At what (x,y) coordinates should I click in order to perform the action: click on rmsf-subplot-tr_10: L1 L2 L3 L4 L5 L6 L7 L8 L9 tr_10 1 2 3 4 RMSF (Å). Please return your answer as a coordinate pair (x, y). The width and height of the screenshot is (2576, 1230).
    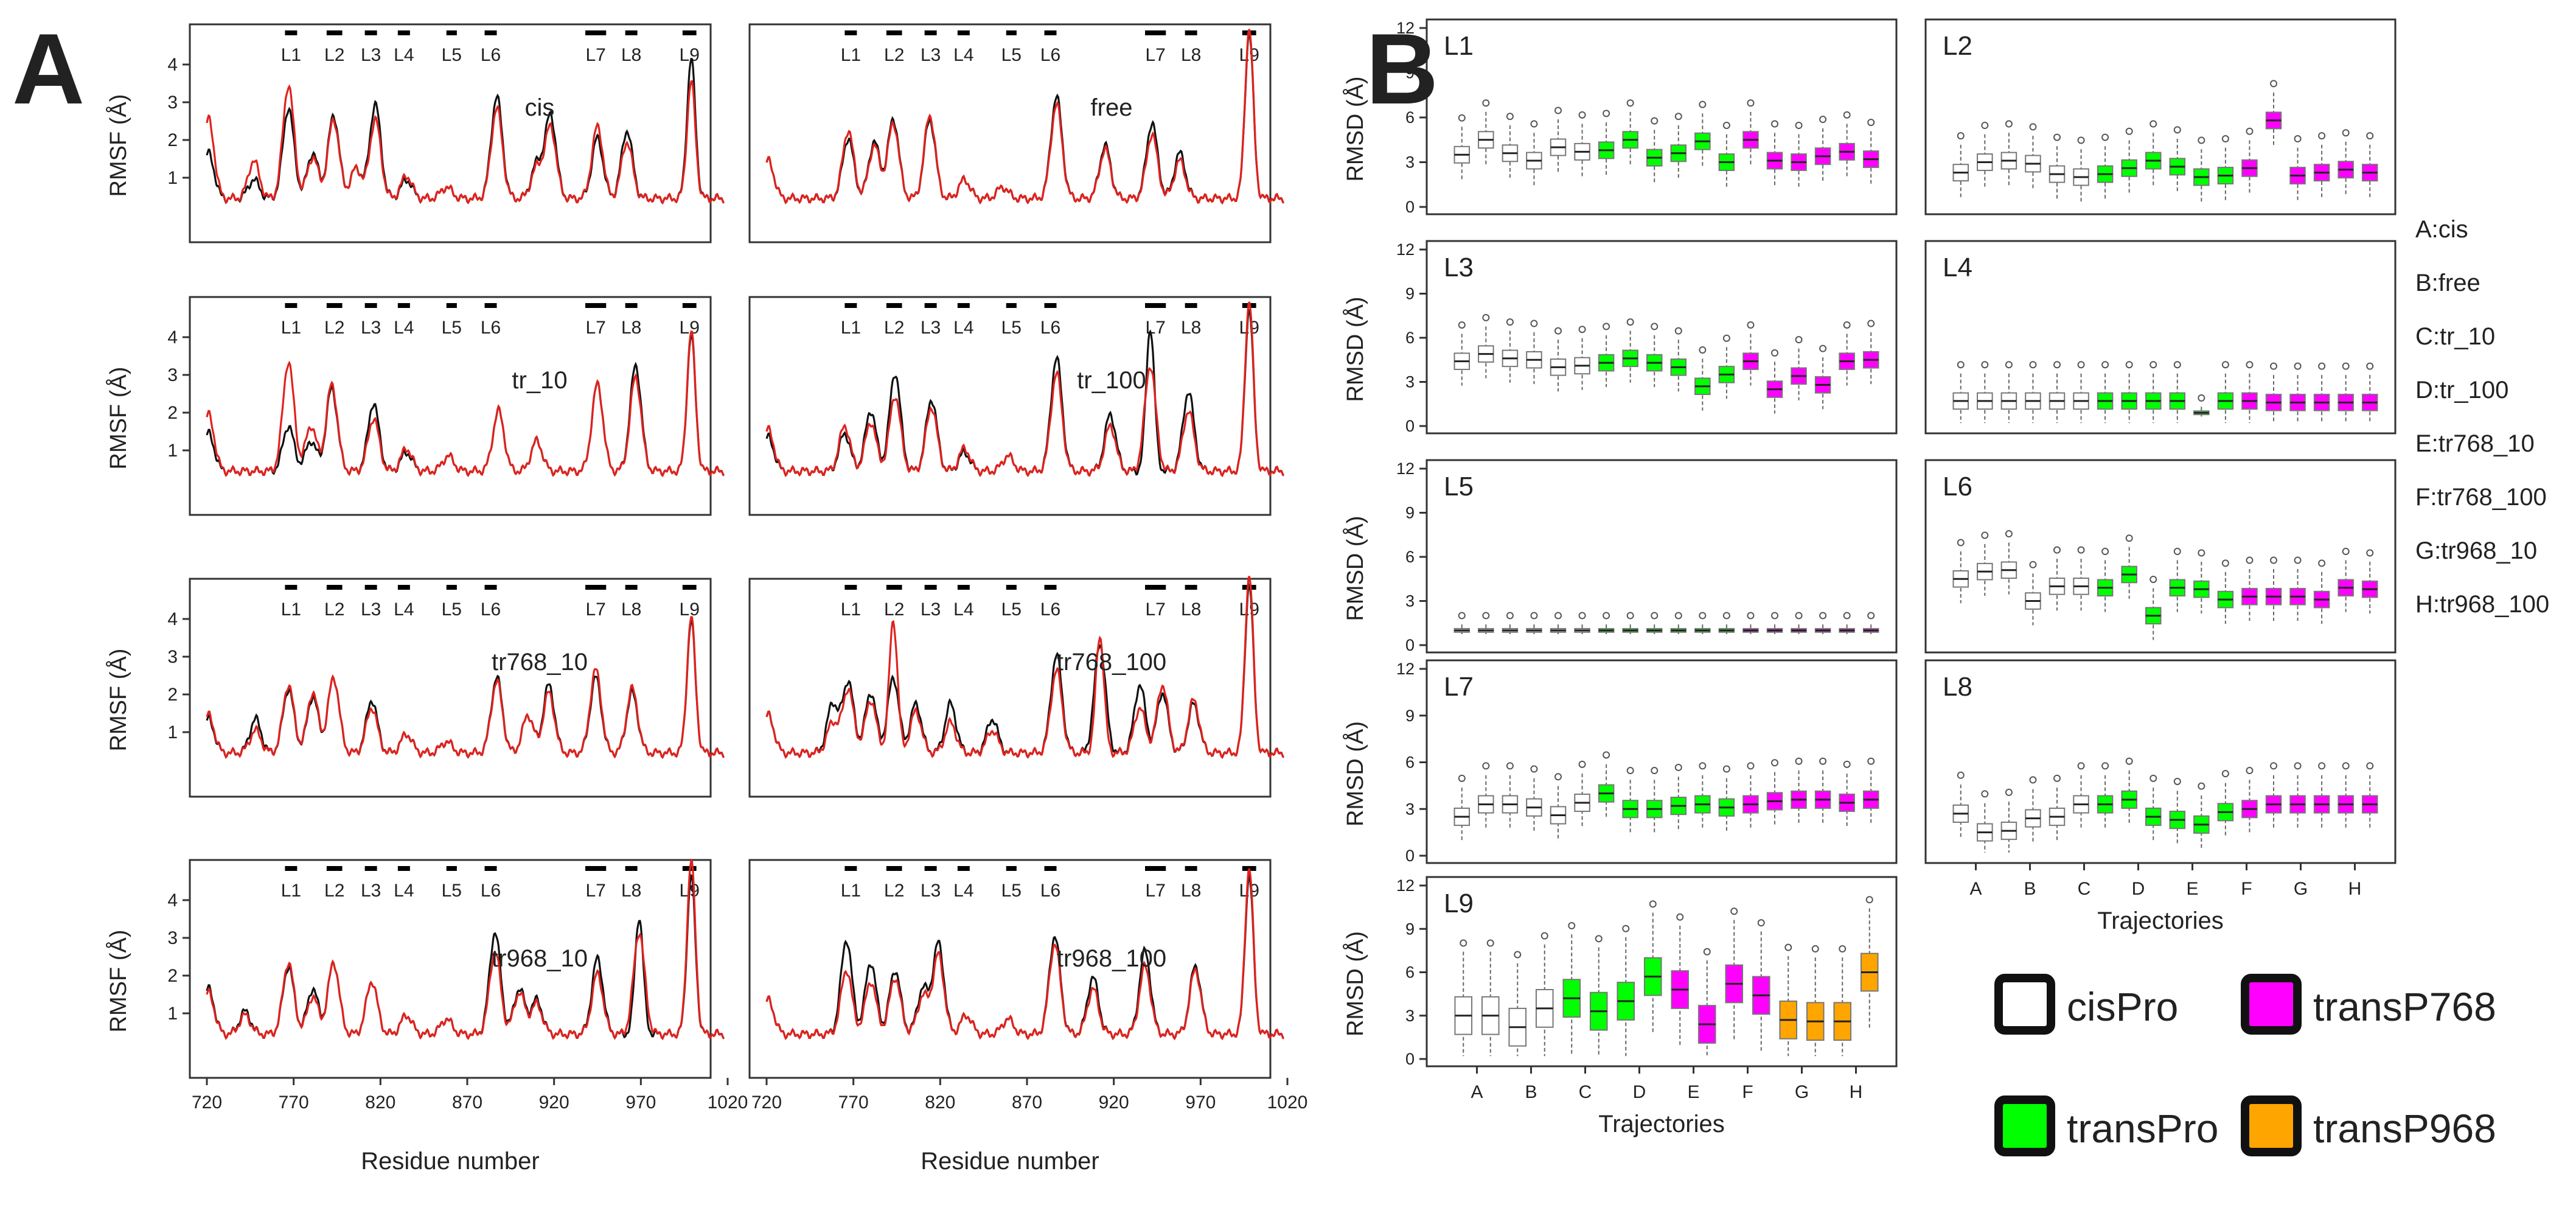
    Looking at the image, I should click on (415, 406).